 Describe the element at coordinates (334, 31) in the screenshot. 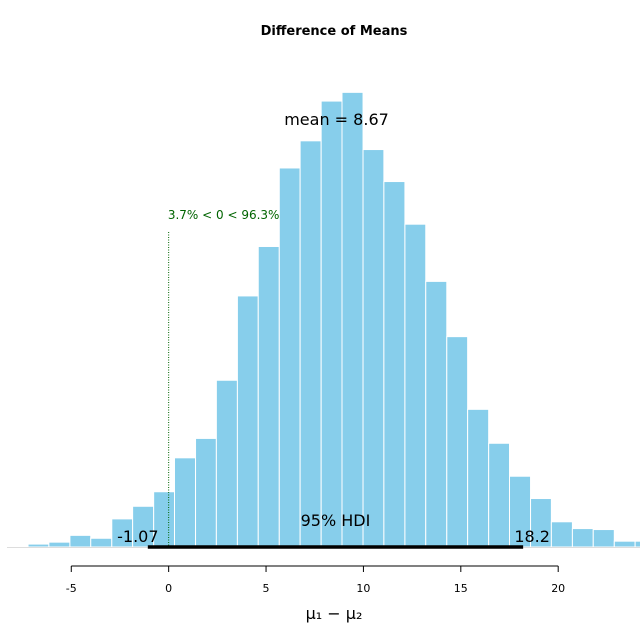

I see `chart-title: Difference of Means` at that location.